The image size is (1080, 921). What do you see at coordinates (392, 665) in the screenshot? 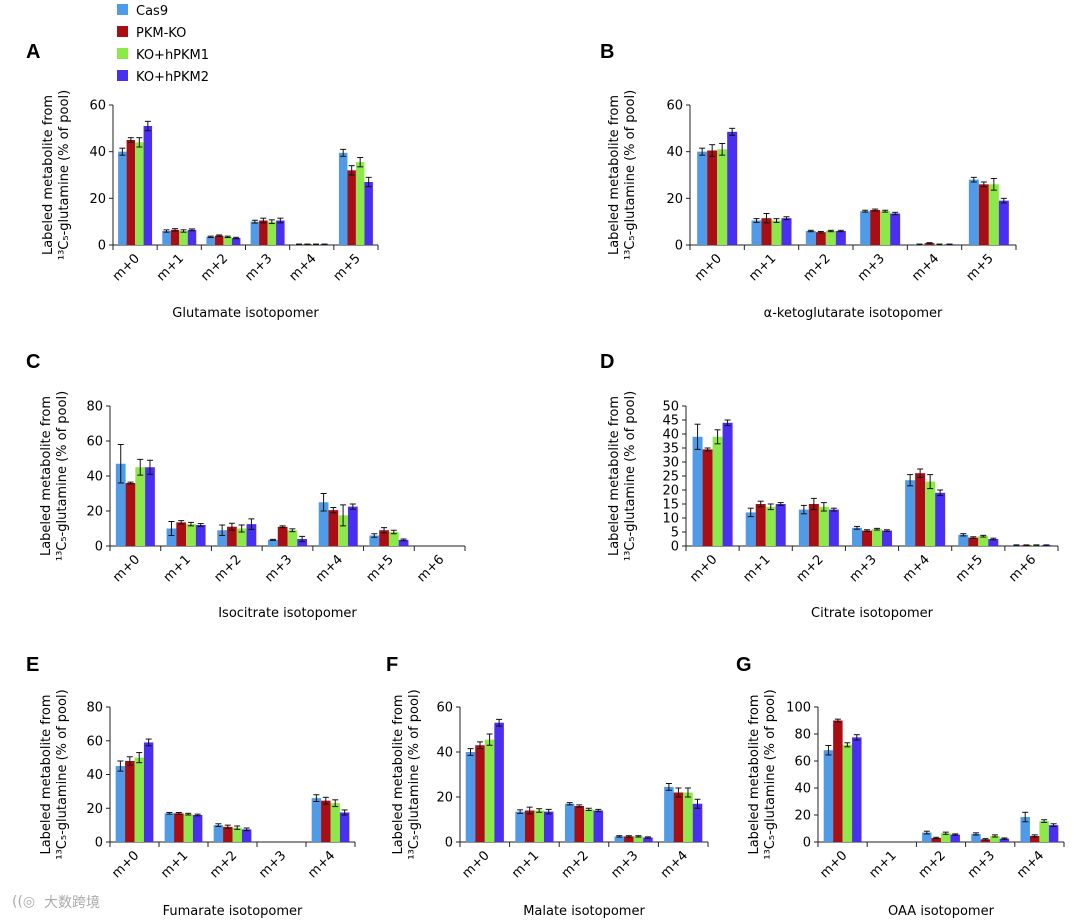
I see `panel-letter: F` at bounding box center [392, 665].